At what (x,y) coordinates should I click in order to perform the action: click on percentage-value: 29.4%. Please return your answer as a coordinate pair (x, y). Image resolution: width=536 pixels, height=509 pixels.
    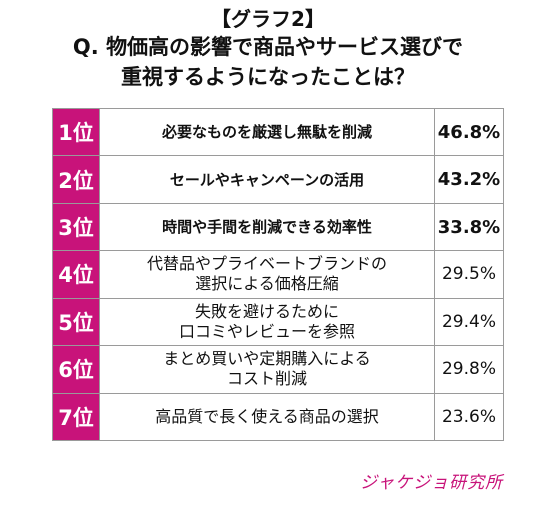
    Looking at the image, I should click on (469, 322).